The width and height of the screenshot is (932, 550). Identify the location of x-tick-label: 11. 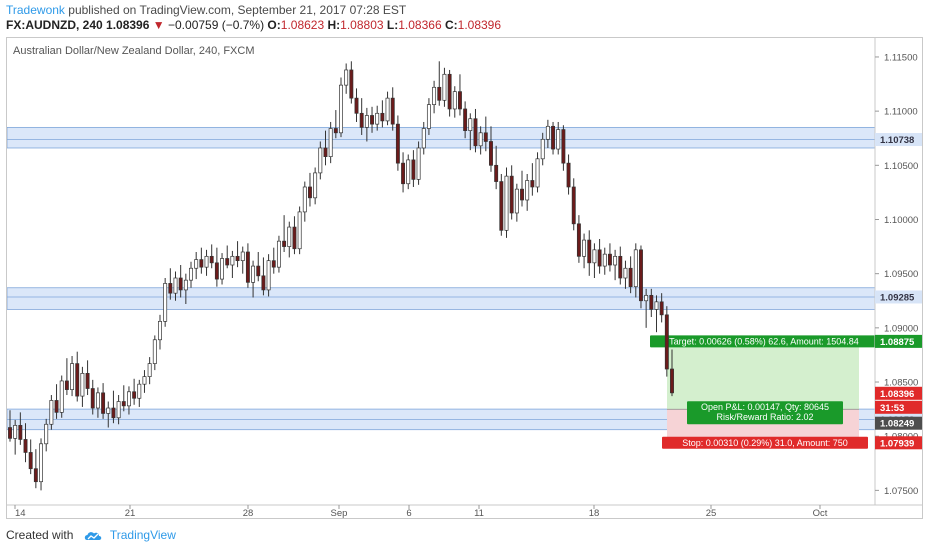
(479, 513).